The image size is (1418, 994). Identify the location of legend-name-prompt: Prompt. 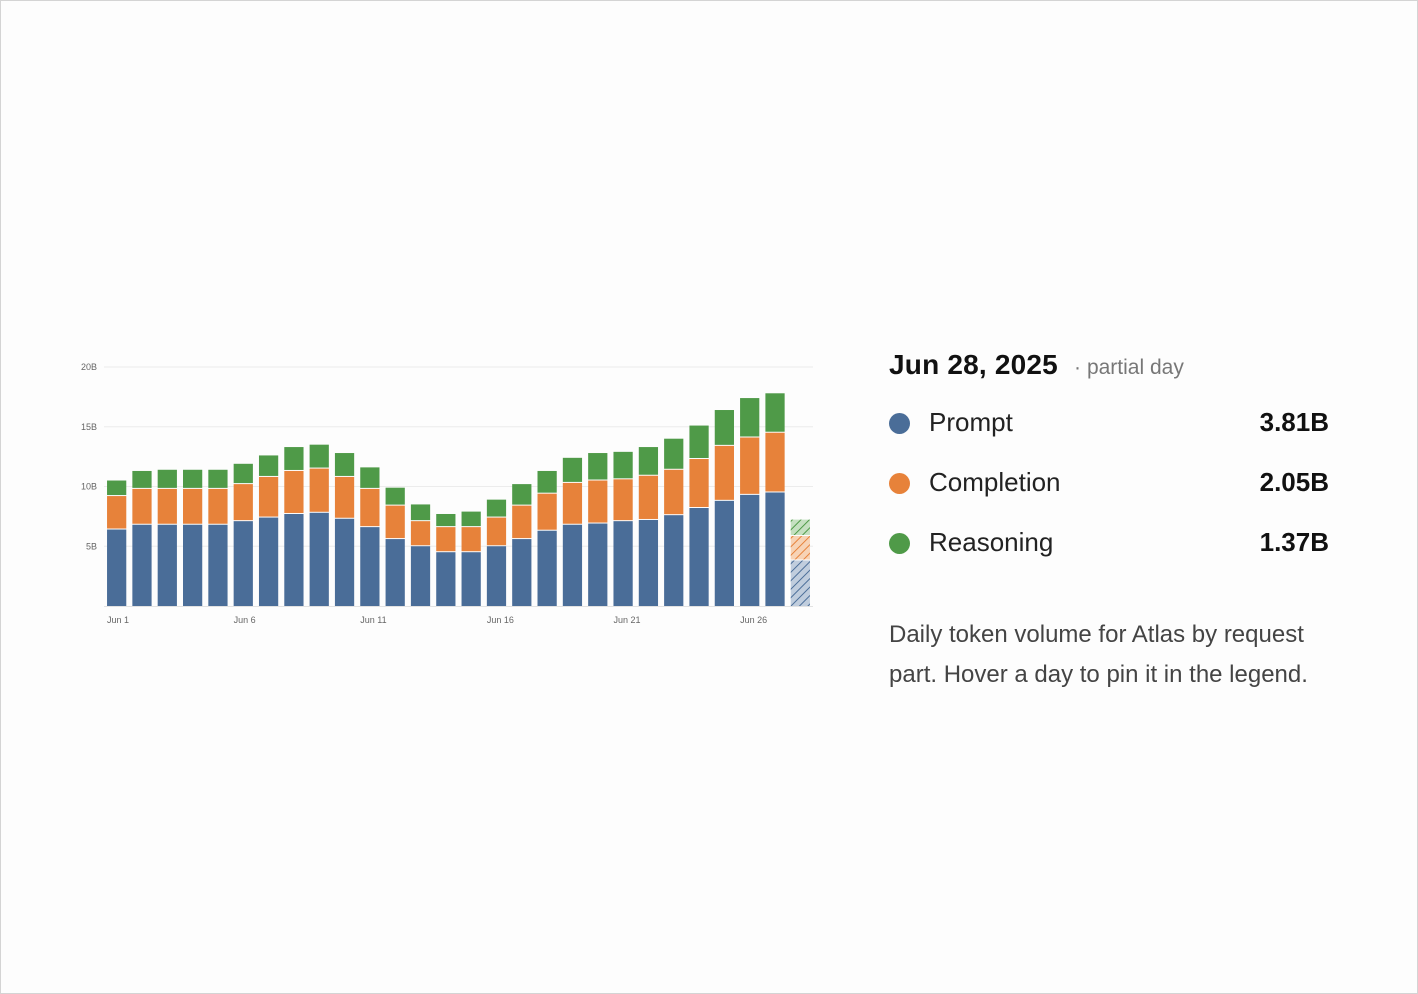
(971, 422).